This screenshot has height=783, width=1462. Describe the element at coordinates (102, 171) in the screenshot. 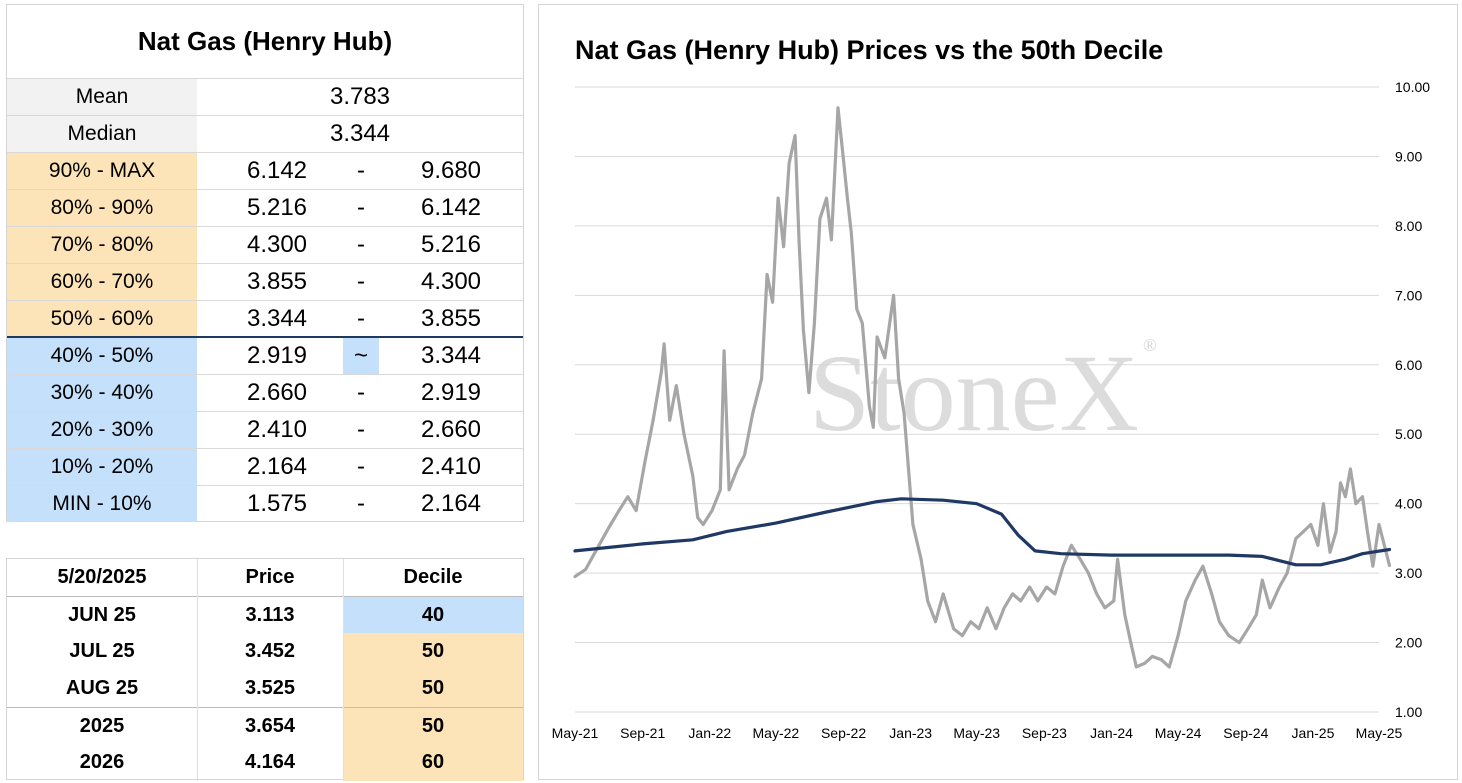

I see `decile-label: 90% - MAX` at that location.